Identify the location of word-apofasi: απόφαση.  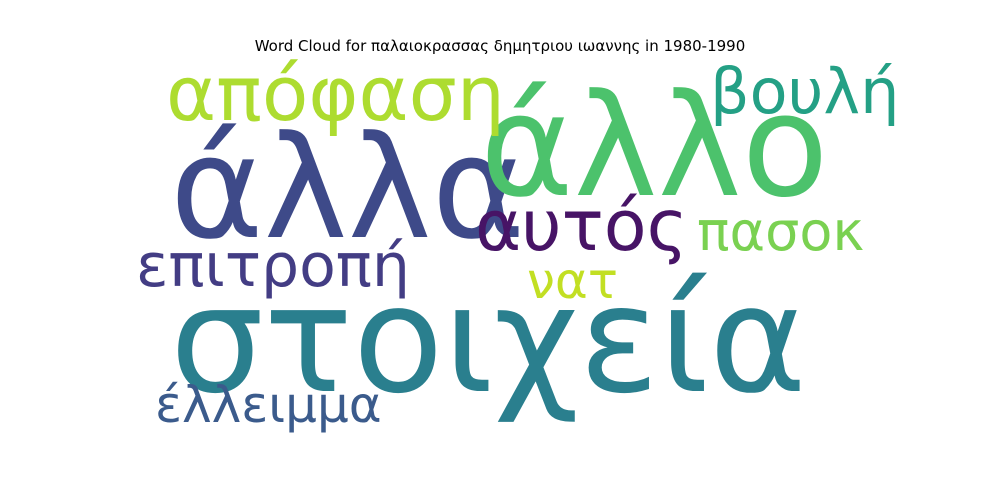
(335, 93).